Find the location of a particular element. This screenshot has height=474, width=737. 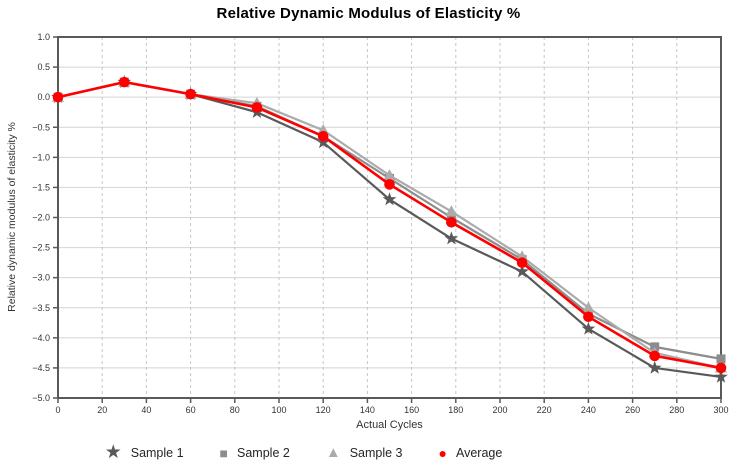

svg-text: 100 is located at coordinates (278, 410).